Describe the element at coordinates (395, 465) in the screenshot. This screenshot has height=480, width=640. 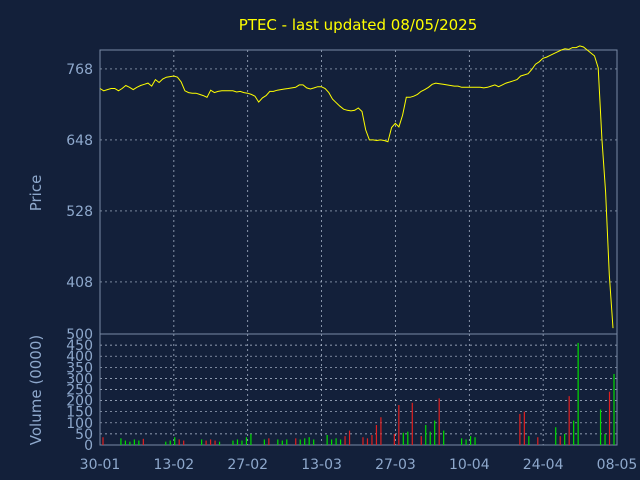
I see `x-tick-label: 27-03` at that location.